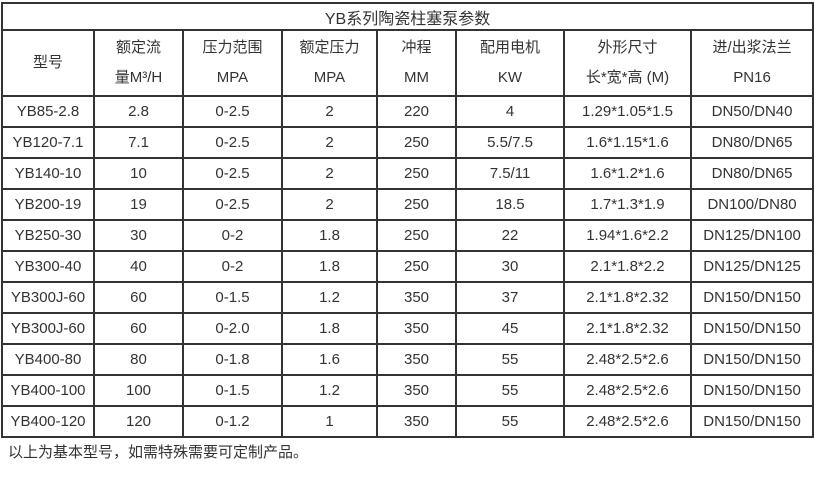 This screenshot has height=494, width=814. I want to click on cell-model: YB200-19, so click(48, 204).